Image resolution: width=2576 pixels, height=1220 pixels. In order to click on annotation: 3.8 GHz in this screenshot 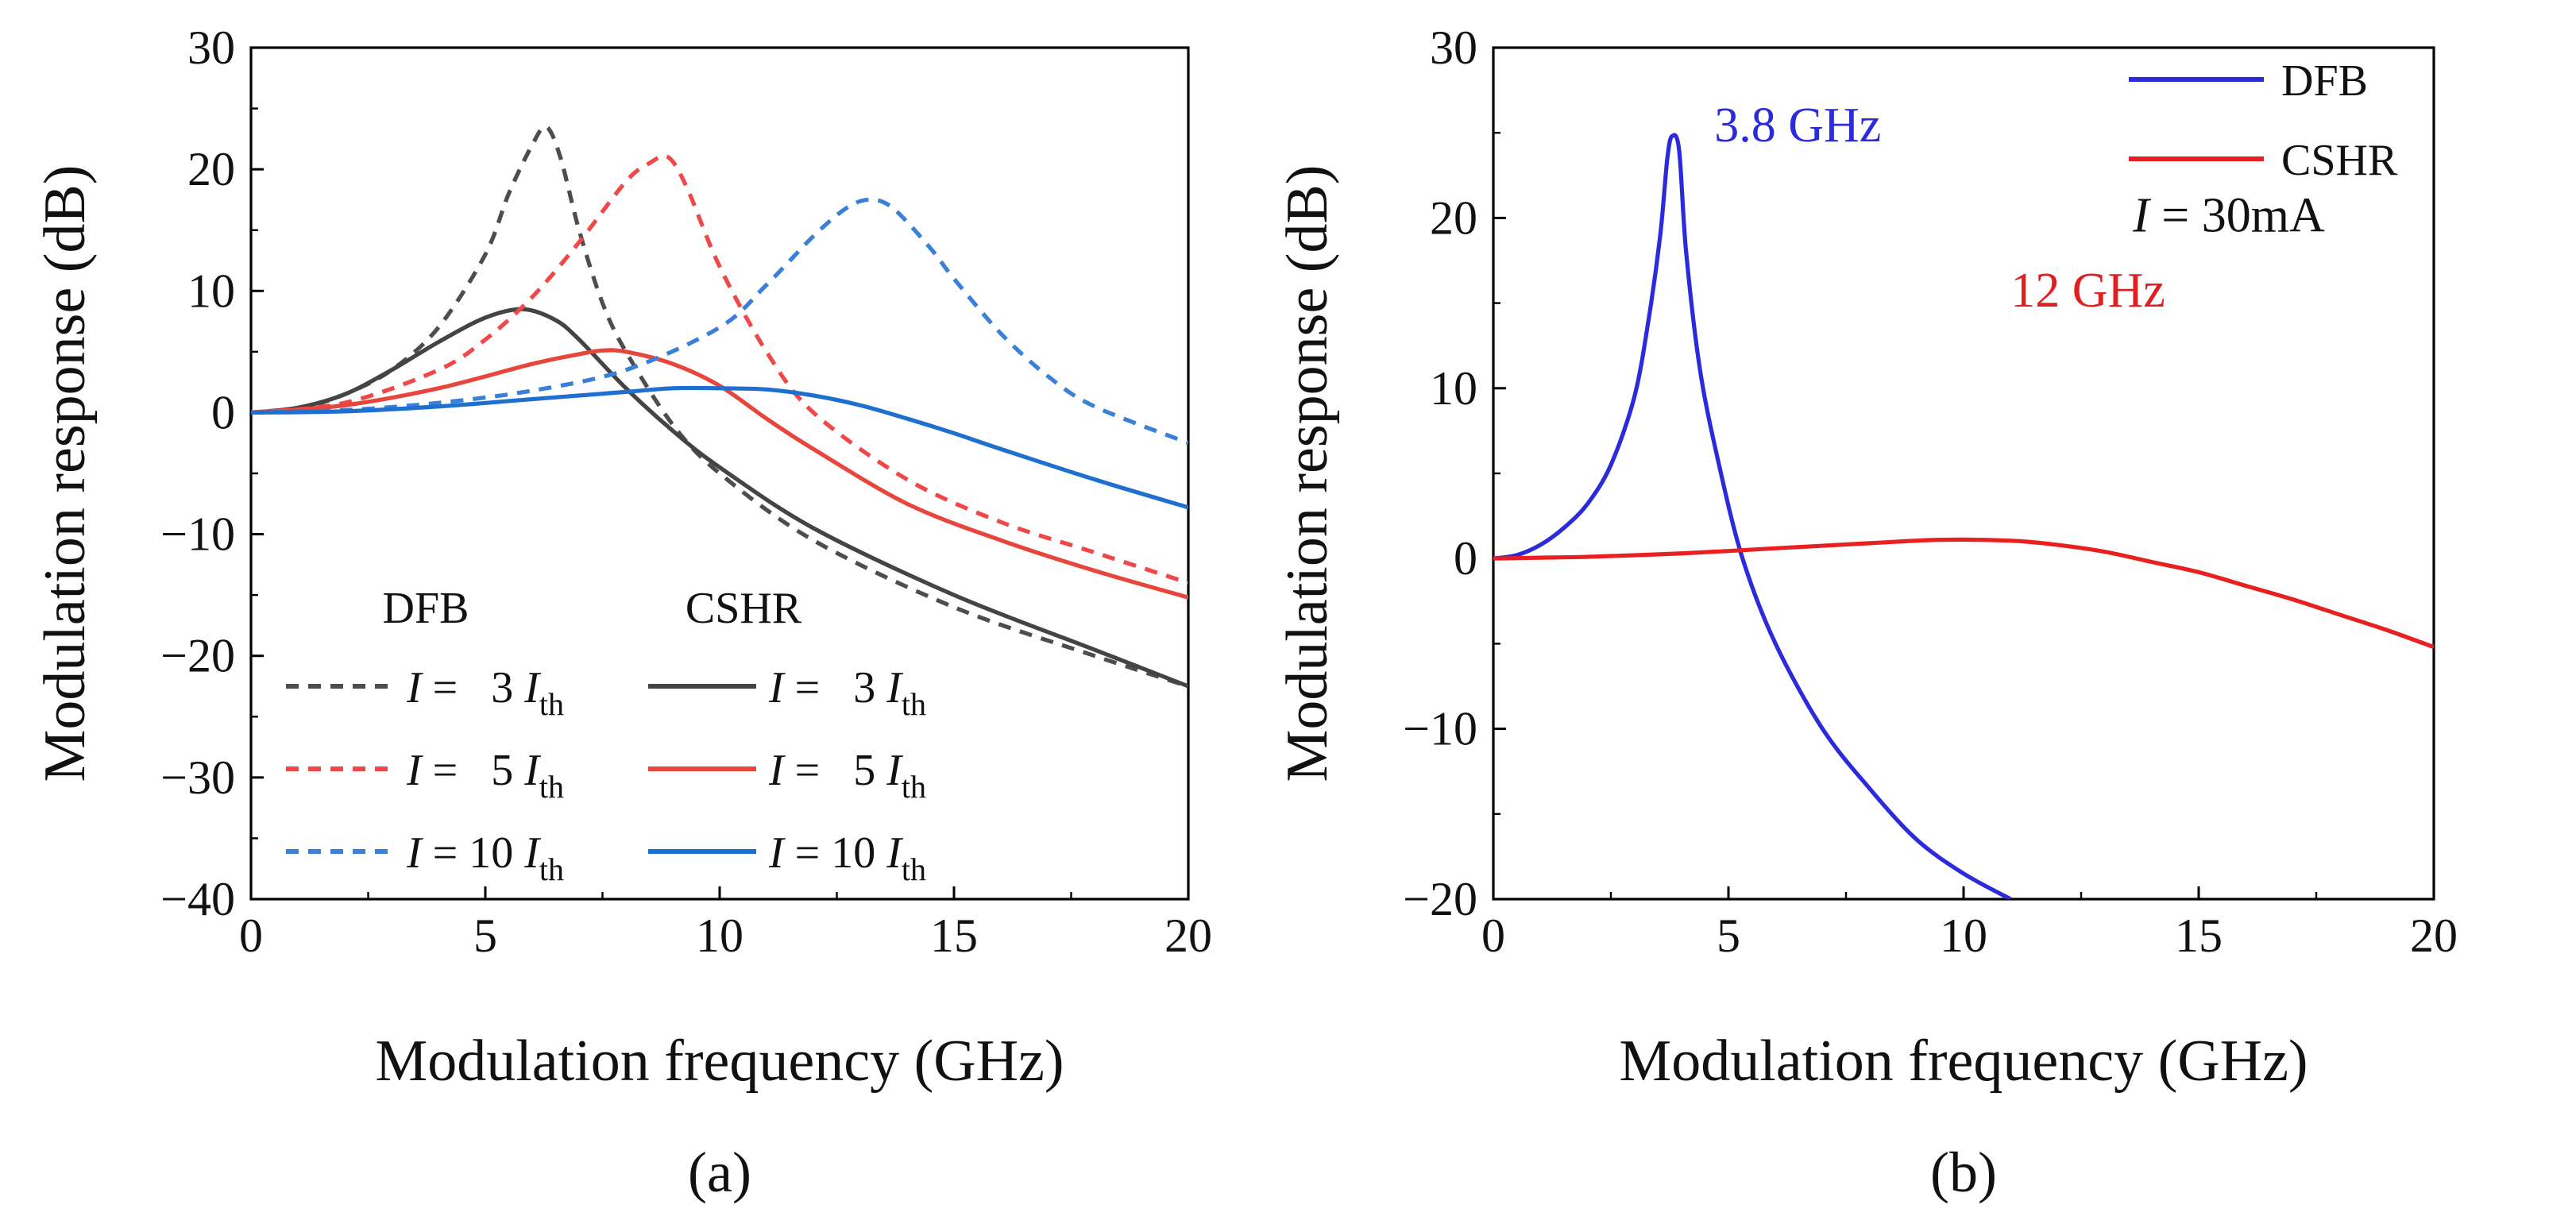, I will do `click(1797, 125)`.